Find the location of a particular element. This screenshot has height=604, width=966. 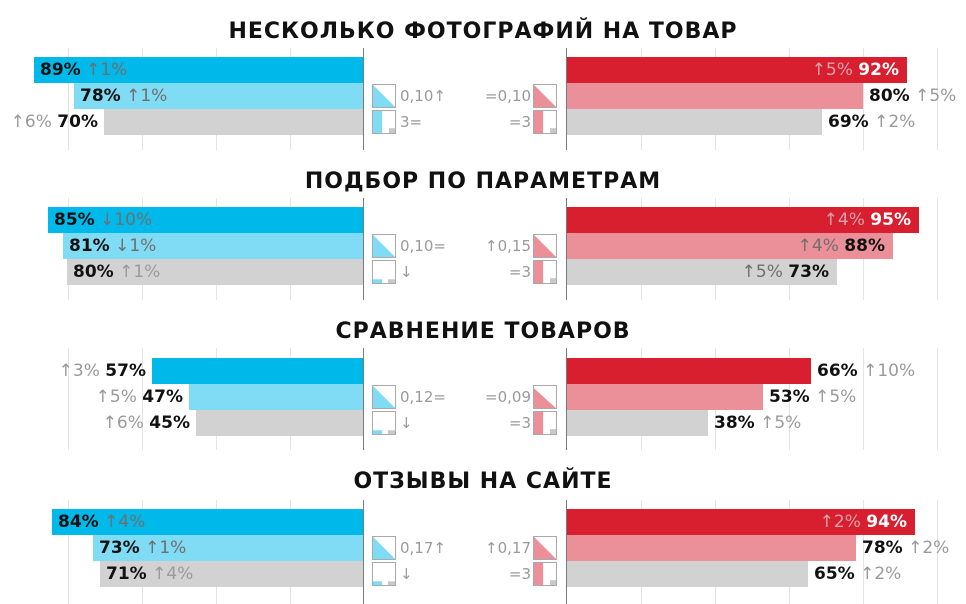

value: 38% is located at coordinates (734, 423).